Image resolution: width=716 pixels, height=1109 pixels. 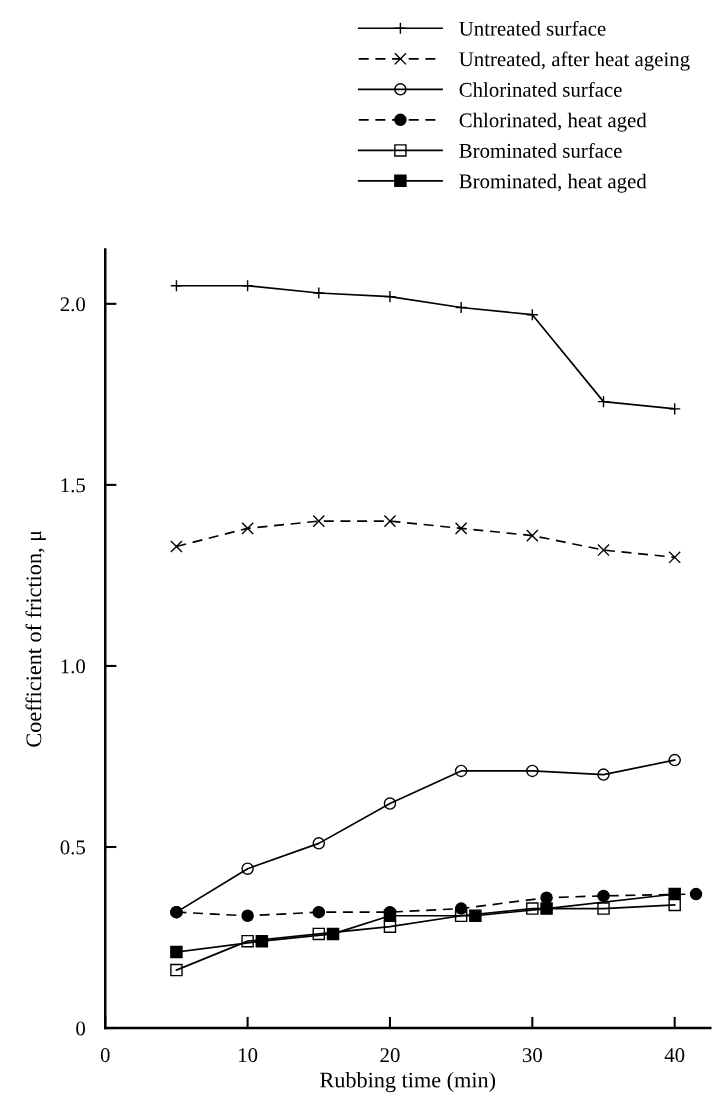 What do you see at coordinates (73, 485) in the screenshot?
I see `y-tick-label: 1.5` at bounding box center [73, 485].